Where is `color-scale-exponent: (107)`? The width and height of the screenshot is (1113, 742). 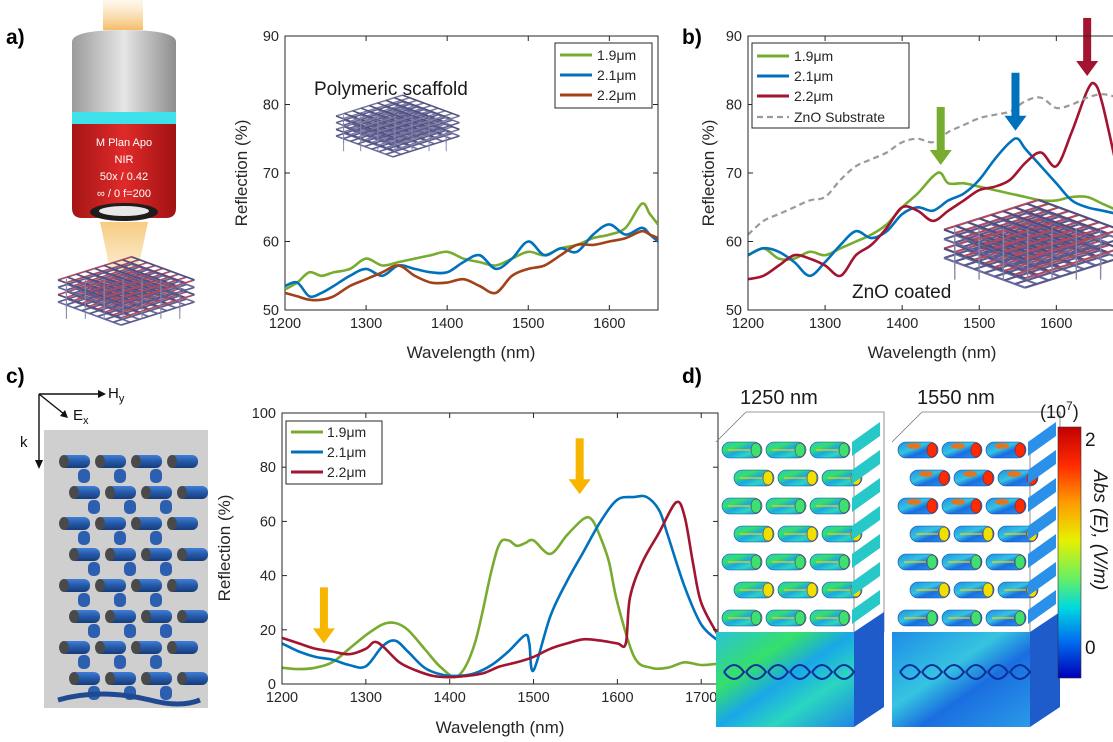
color-scale-exponent: (107) is located at coordinates (1059, 410).